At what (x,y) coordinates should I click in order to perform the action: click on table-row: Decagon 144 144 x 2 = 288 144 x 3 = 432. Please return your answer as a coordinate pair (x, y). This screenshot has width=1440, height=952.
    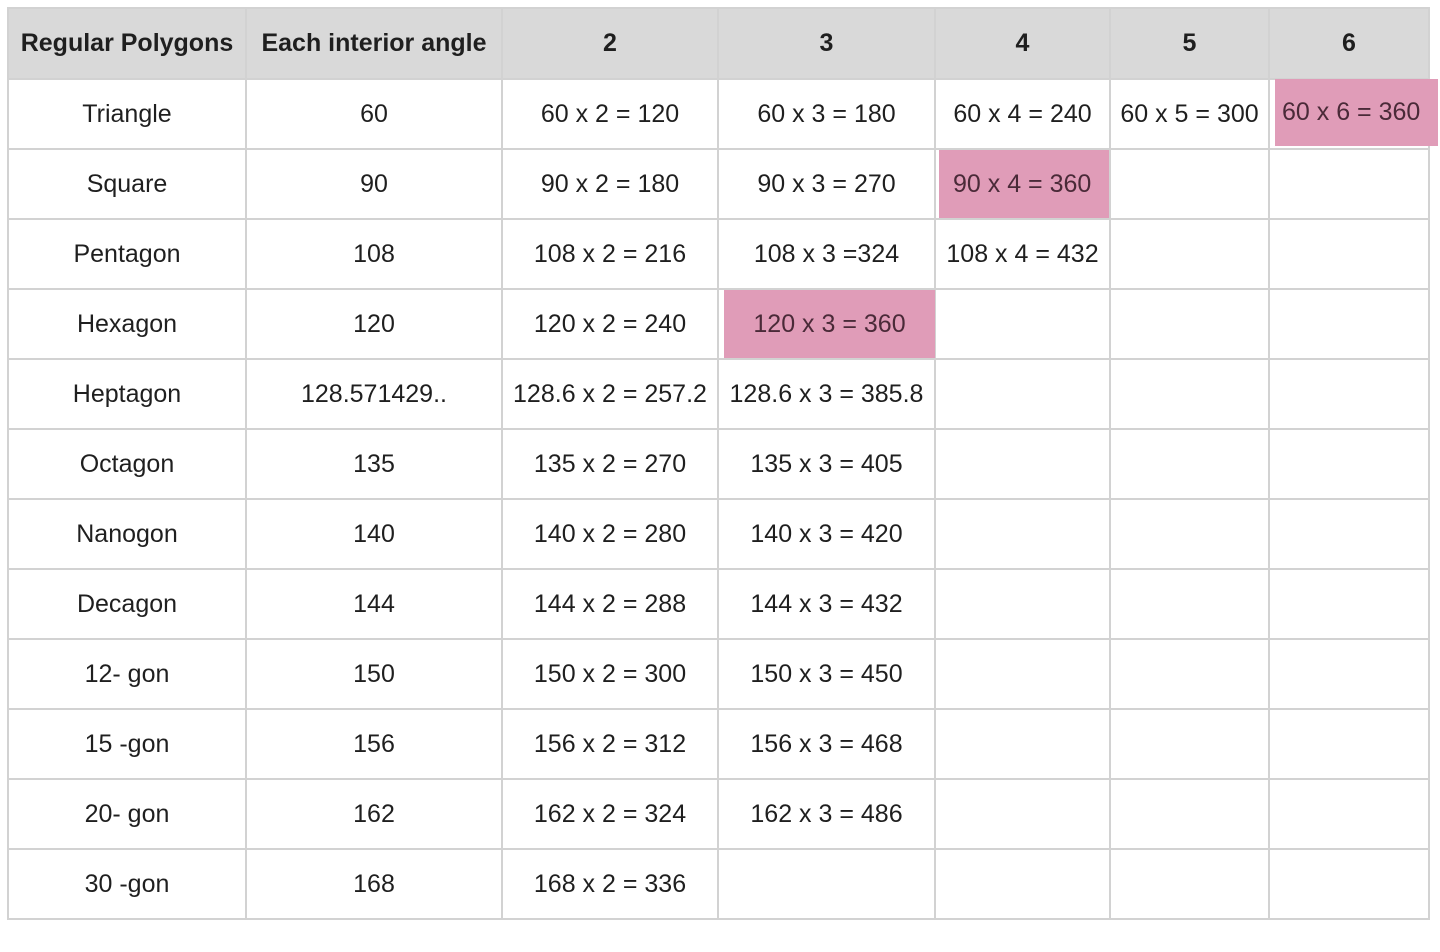
    Looking at the image, I should click on (718, 604).